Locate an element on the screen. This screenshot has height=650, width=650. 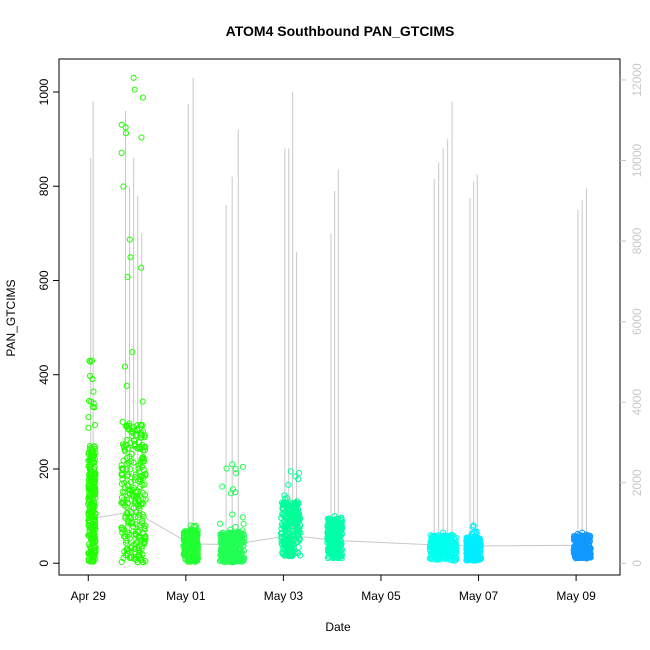
y2-tick-label: 10000 is located at coordinates (637, 161).